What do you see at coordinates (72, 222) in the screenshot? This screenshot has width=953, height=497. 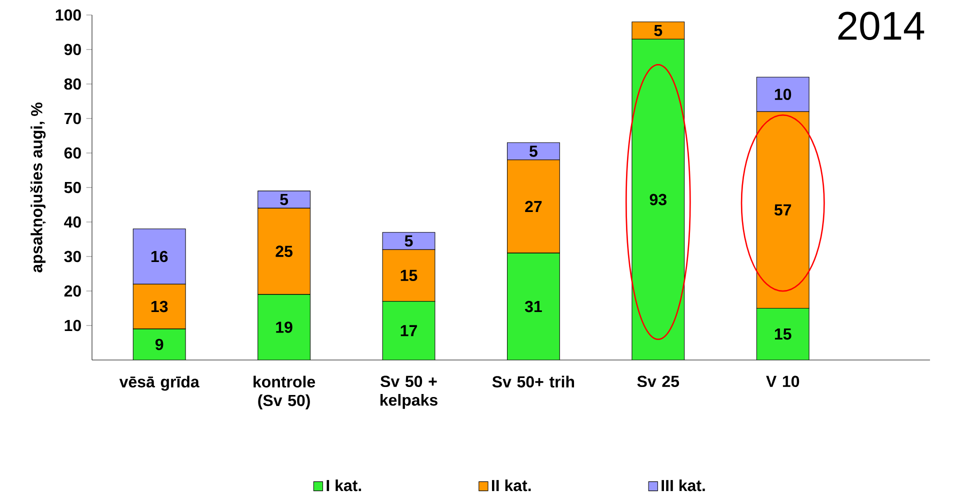 I see `y-tick-label: 40` at bounding box center [72, 222].